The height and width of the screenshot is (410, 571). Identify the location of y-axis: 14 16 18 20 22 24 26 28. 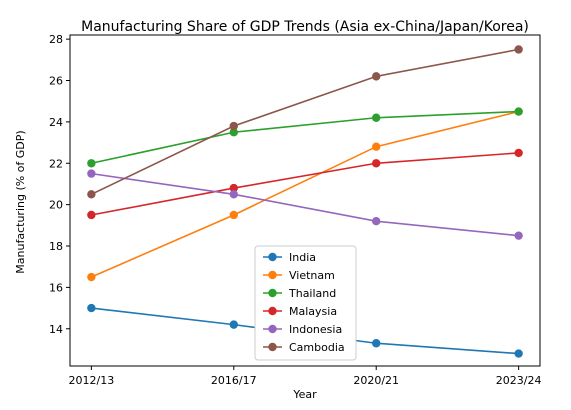
(59, 184).